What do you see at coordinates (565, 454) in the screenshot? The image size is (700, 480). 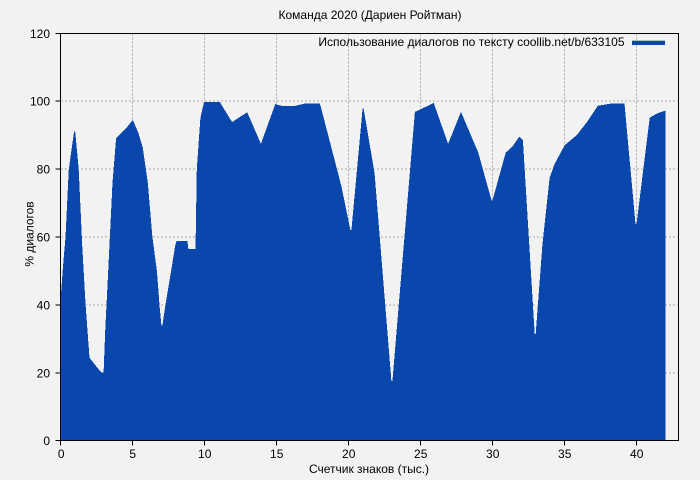 I see `svg-text: 35` at bounding box center [565, 454].